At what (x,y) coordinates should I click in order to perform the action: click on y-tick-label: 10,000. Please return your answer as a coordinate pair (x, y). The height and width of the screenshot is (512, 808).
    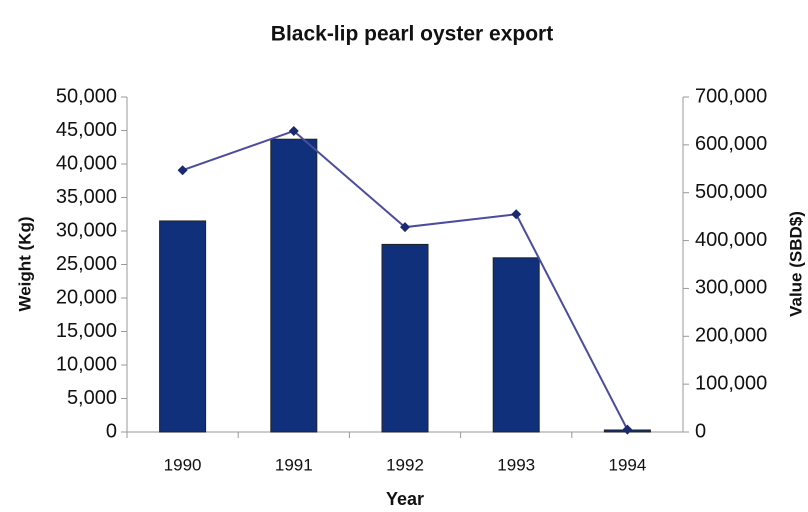
    Looking at the image, I should click on (86, 364).